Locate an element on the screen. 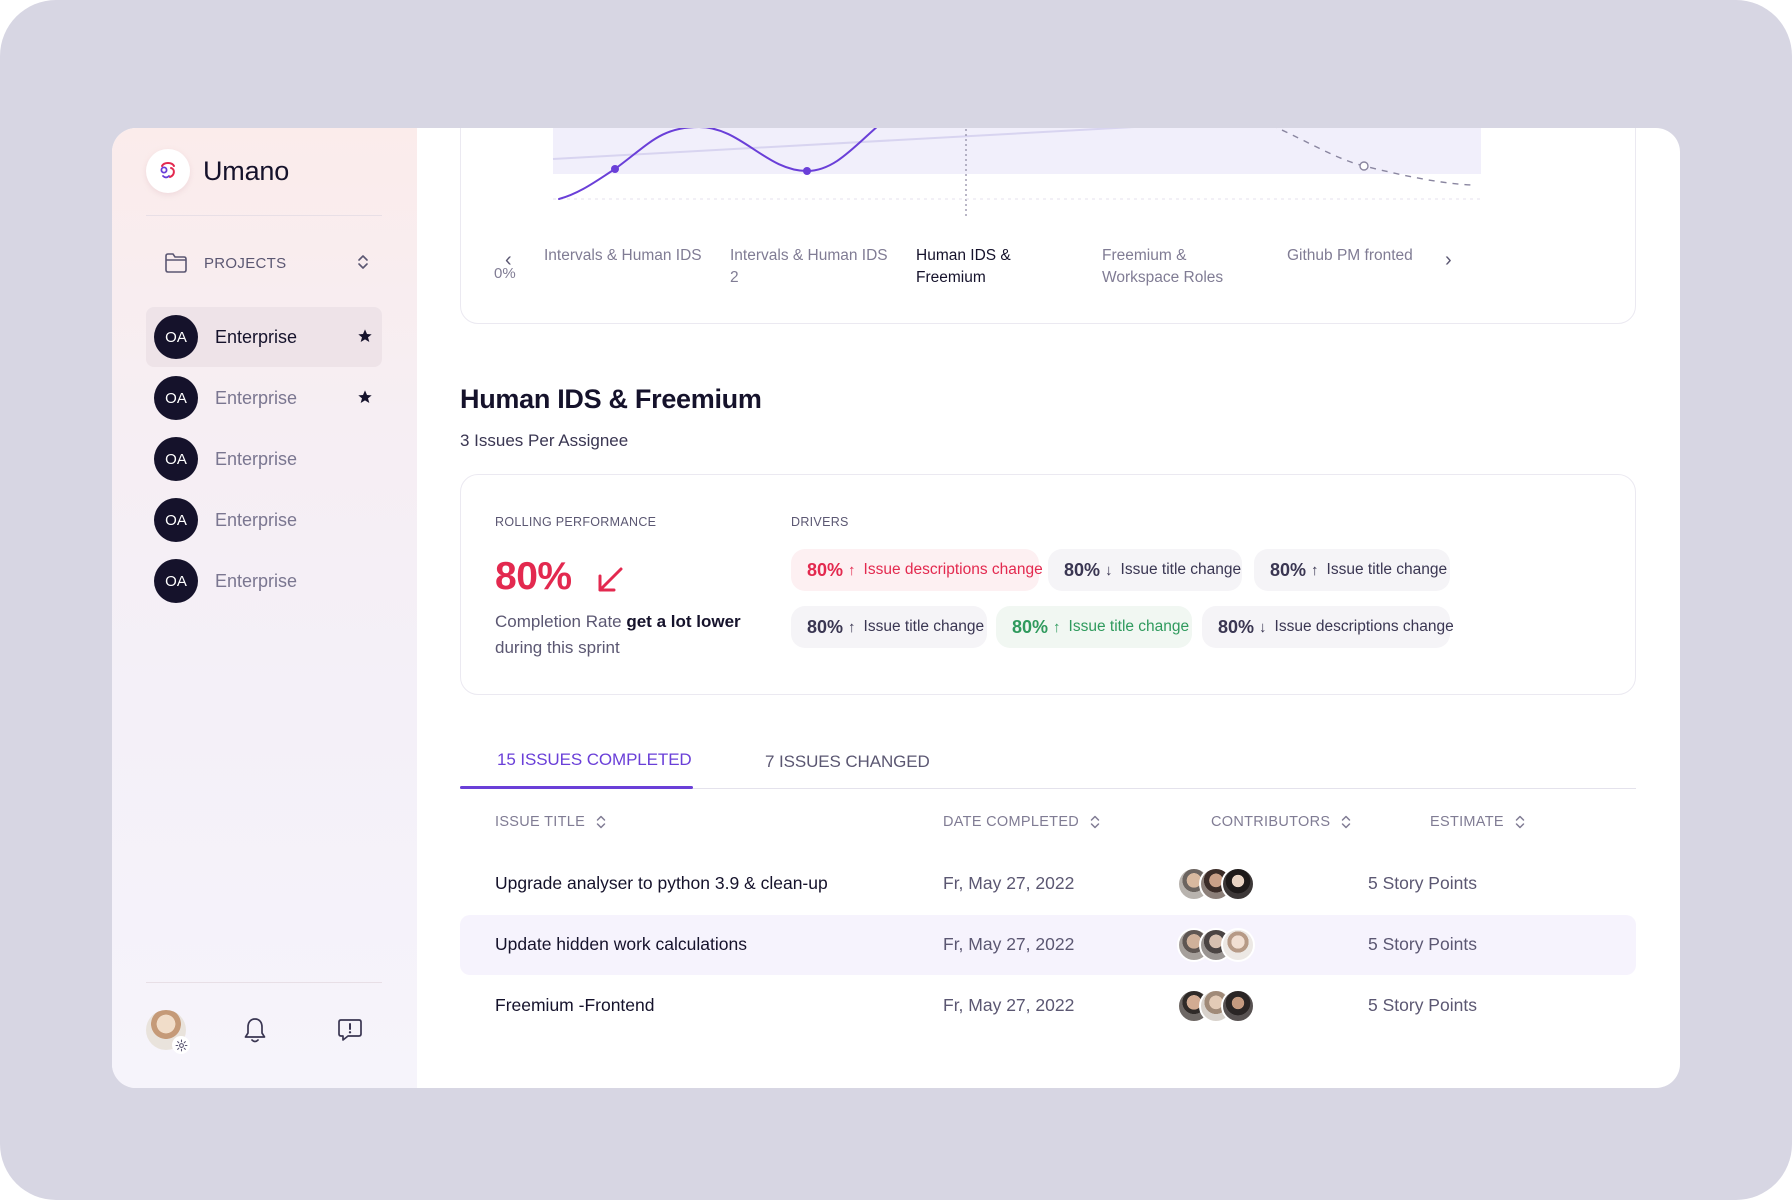 The width and height of the screenshot is (1792, 1200). chevron-right-icon: › is located at coordinates (1448, 260).